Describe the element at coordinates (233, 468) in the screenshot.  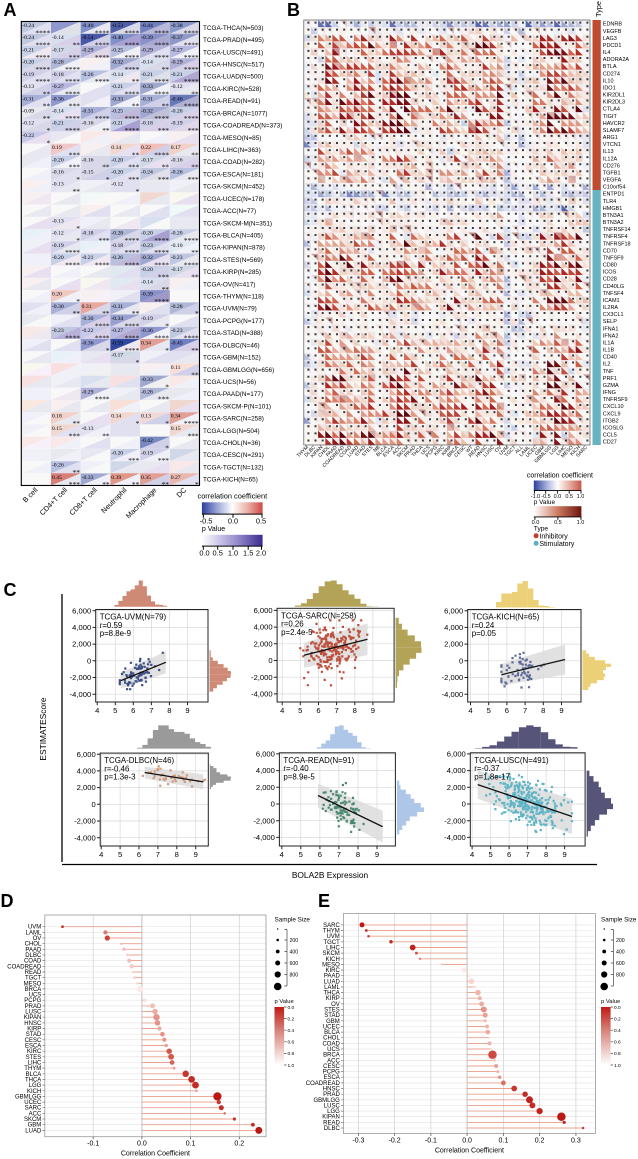
I see `svg-text: TCGA-TGCT(N=132)` at that location.